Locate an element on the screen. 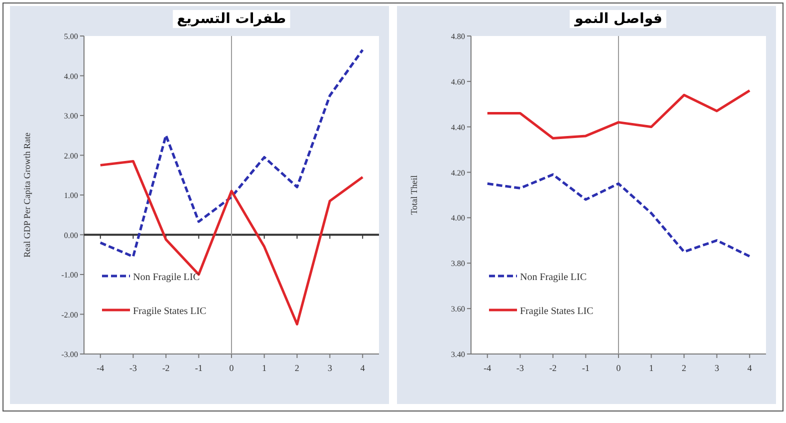 The height and width of the screenshot is (423, 786). y-tick-label: -2.00 is located at coordinates (69, 315).